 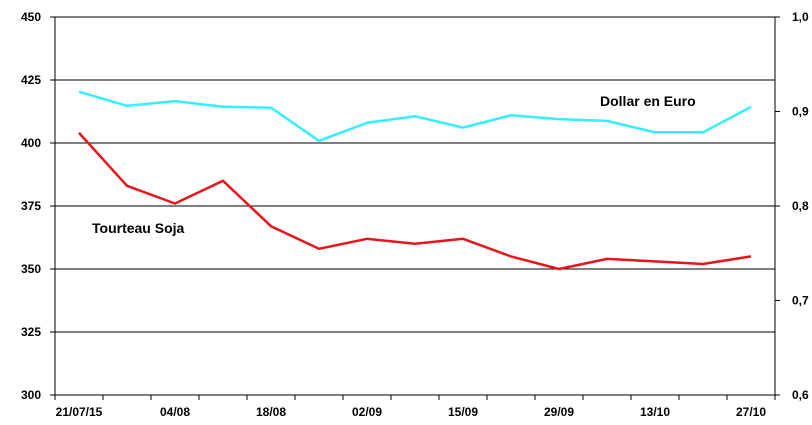 What do you see at coordinates (800, 395) in the screenshot?
I see `right-tick-label: 0,6` at bounding box center [800, 395].